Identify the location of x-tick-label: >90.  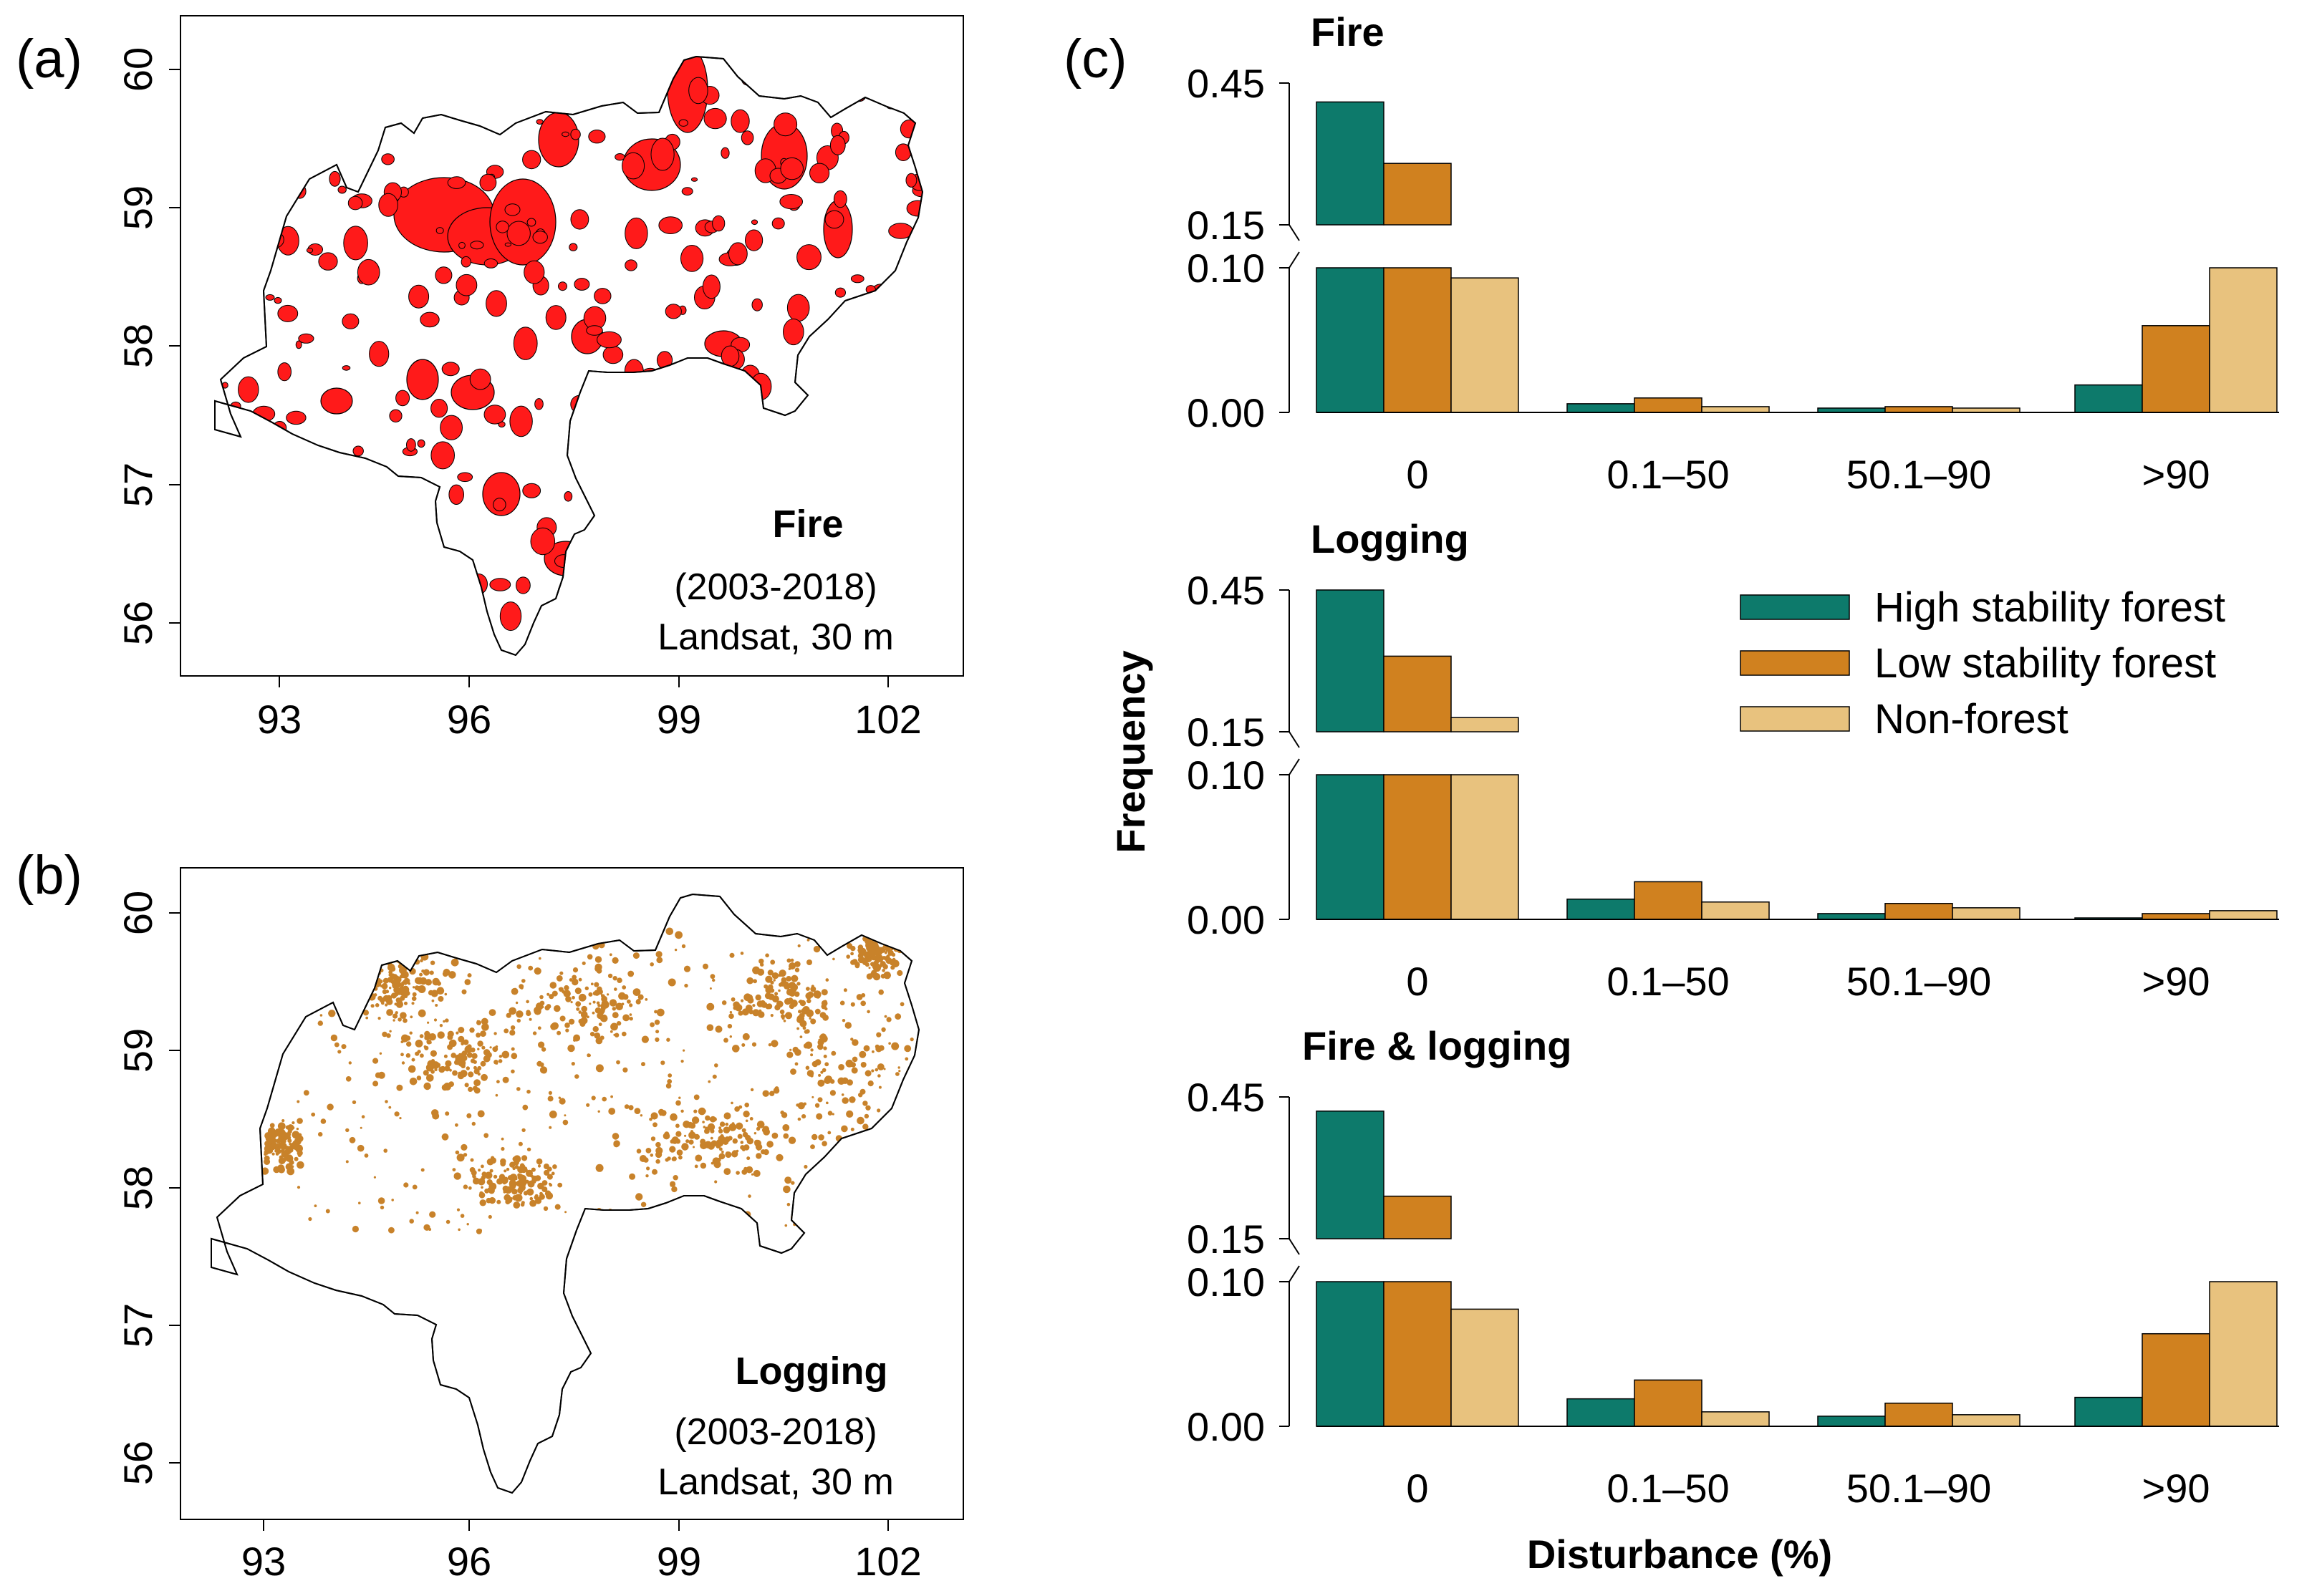
(2176, 981).